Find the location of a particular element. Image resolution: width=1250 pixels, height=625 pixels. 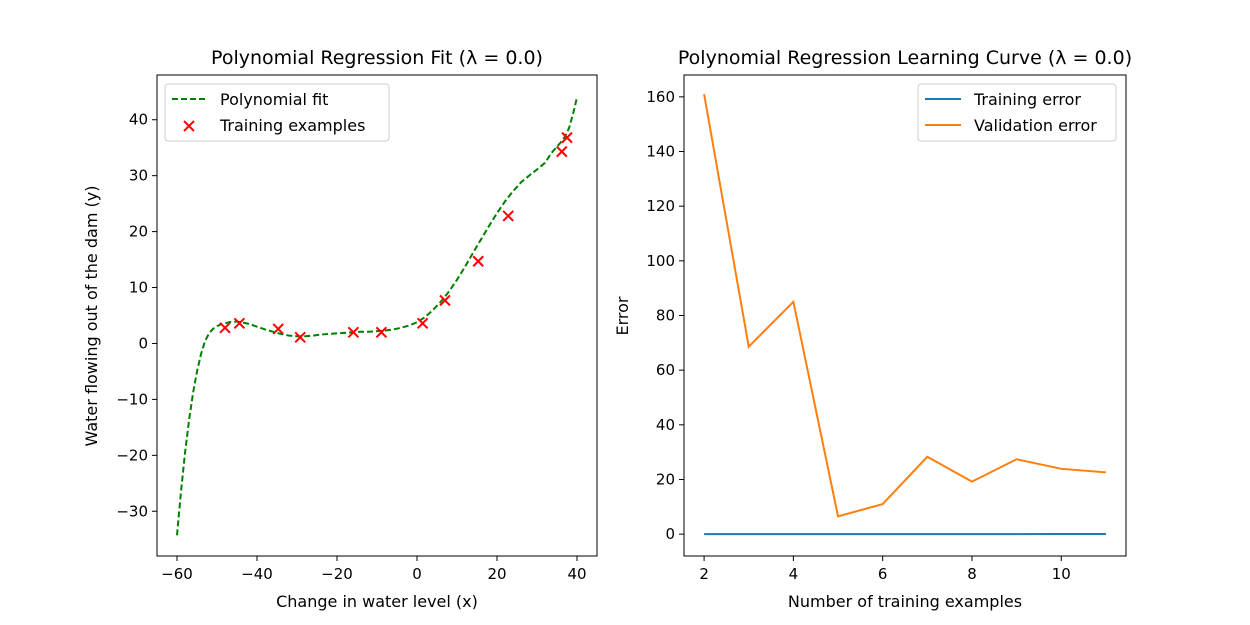

right-x-tick-label: 6 is located at coordinates (883, 574).